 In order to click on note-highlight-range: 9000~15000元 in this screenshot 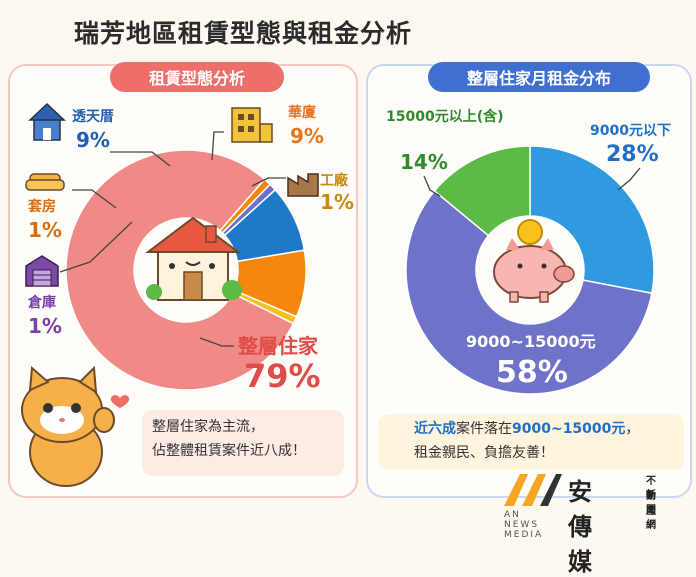, I will do `click(569, 429)`.